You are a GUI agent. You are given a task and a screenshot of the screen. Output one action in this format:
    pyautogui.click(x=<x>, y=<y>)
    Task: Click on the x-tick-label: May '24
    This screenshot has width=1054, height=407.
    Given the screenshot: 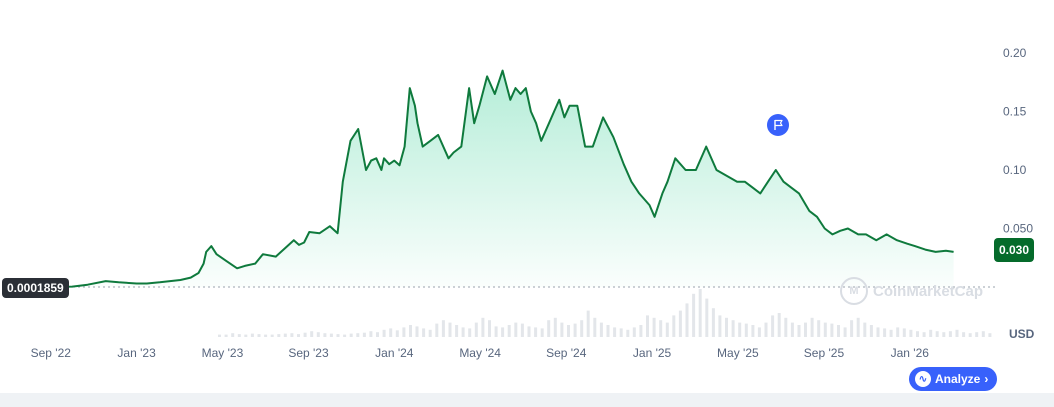 What is the action you would take?
    pyautogui.click(x=480, y=353)
    